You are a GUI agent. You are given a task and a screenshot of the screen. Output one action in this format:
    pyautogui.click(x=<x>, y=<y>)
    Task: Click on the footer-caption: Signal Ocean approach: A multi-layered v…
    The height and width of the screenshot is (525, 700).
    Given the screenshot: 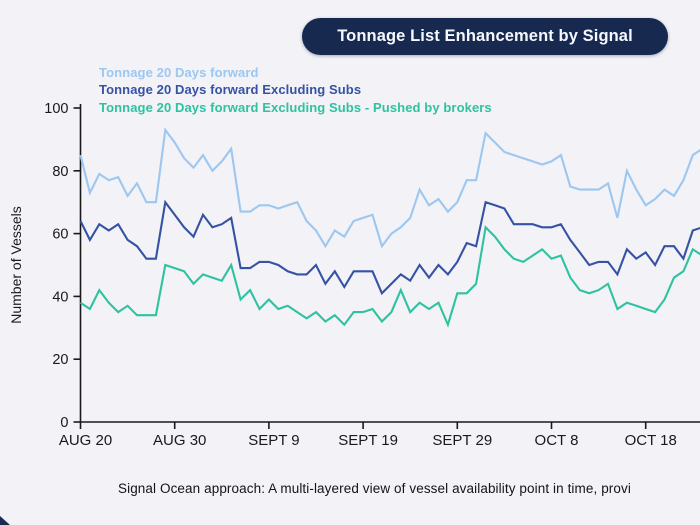 What is the action you would take?
    pyautogui.click(x=374, y=488)
    